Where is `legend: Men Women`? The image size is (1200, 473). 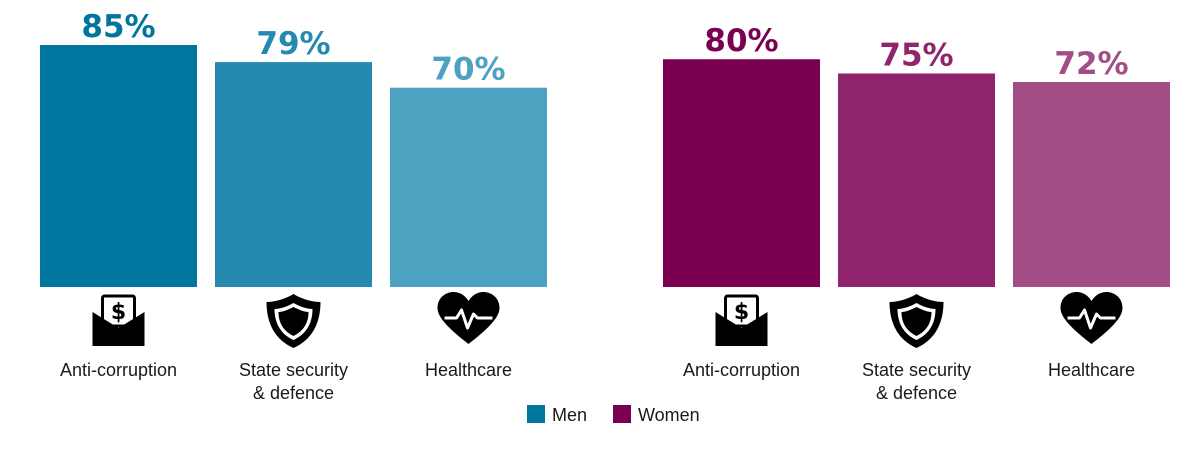 legend: Men Women is located at coordinates (613, 415).